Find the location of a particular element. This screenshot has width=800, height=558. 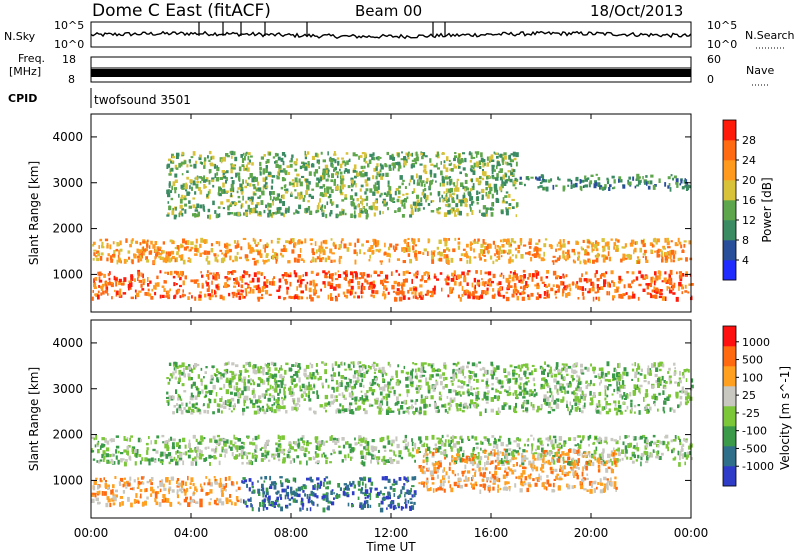

colorbar-tick-label: 28 is located at coordinates (749, 140).